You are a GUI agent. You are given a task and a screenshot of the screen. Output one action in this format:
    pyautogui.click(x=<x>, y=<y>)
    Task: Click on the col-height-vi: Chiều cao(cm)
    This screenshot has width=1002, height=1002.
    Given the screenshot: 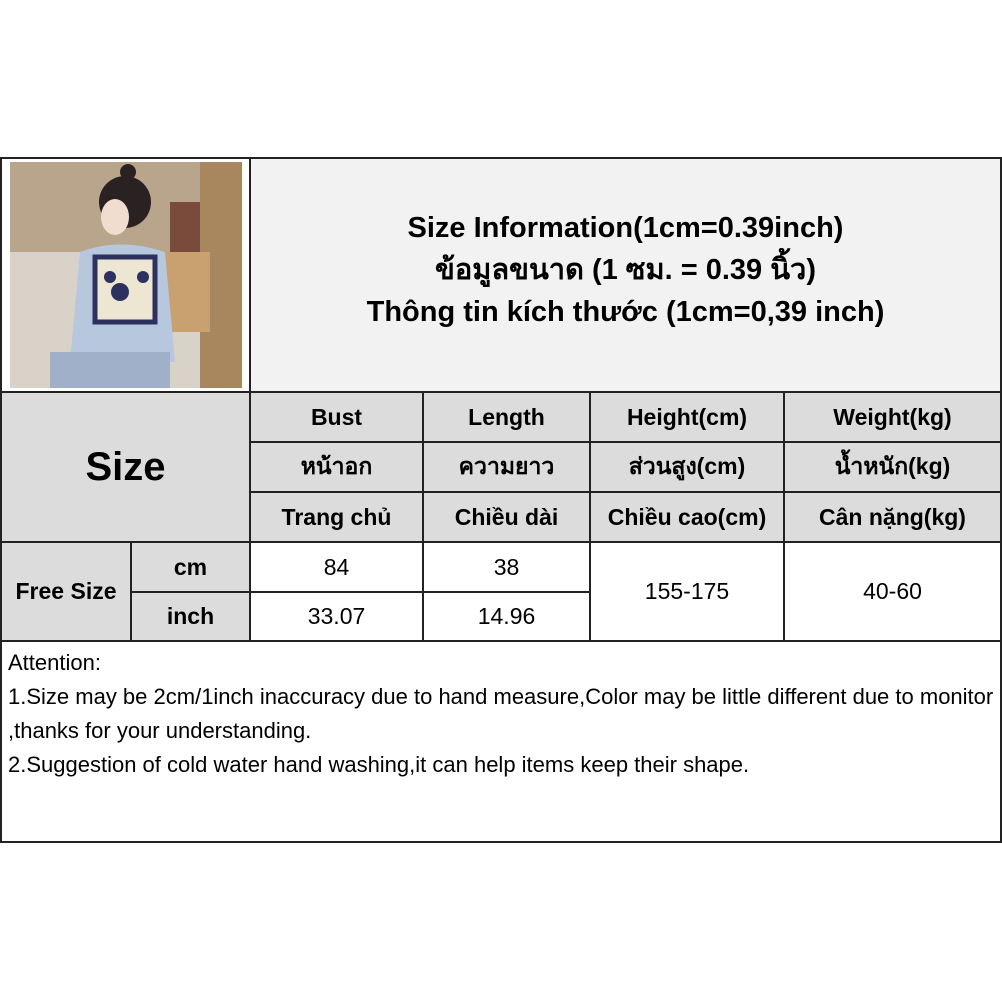 What is the action you would take?
    pyautogui.click(x=687, y=517)
    